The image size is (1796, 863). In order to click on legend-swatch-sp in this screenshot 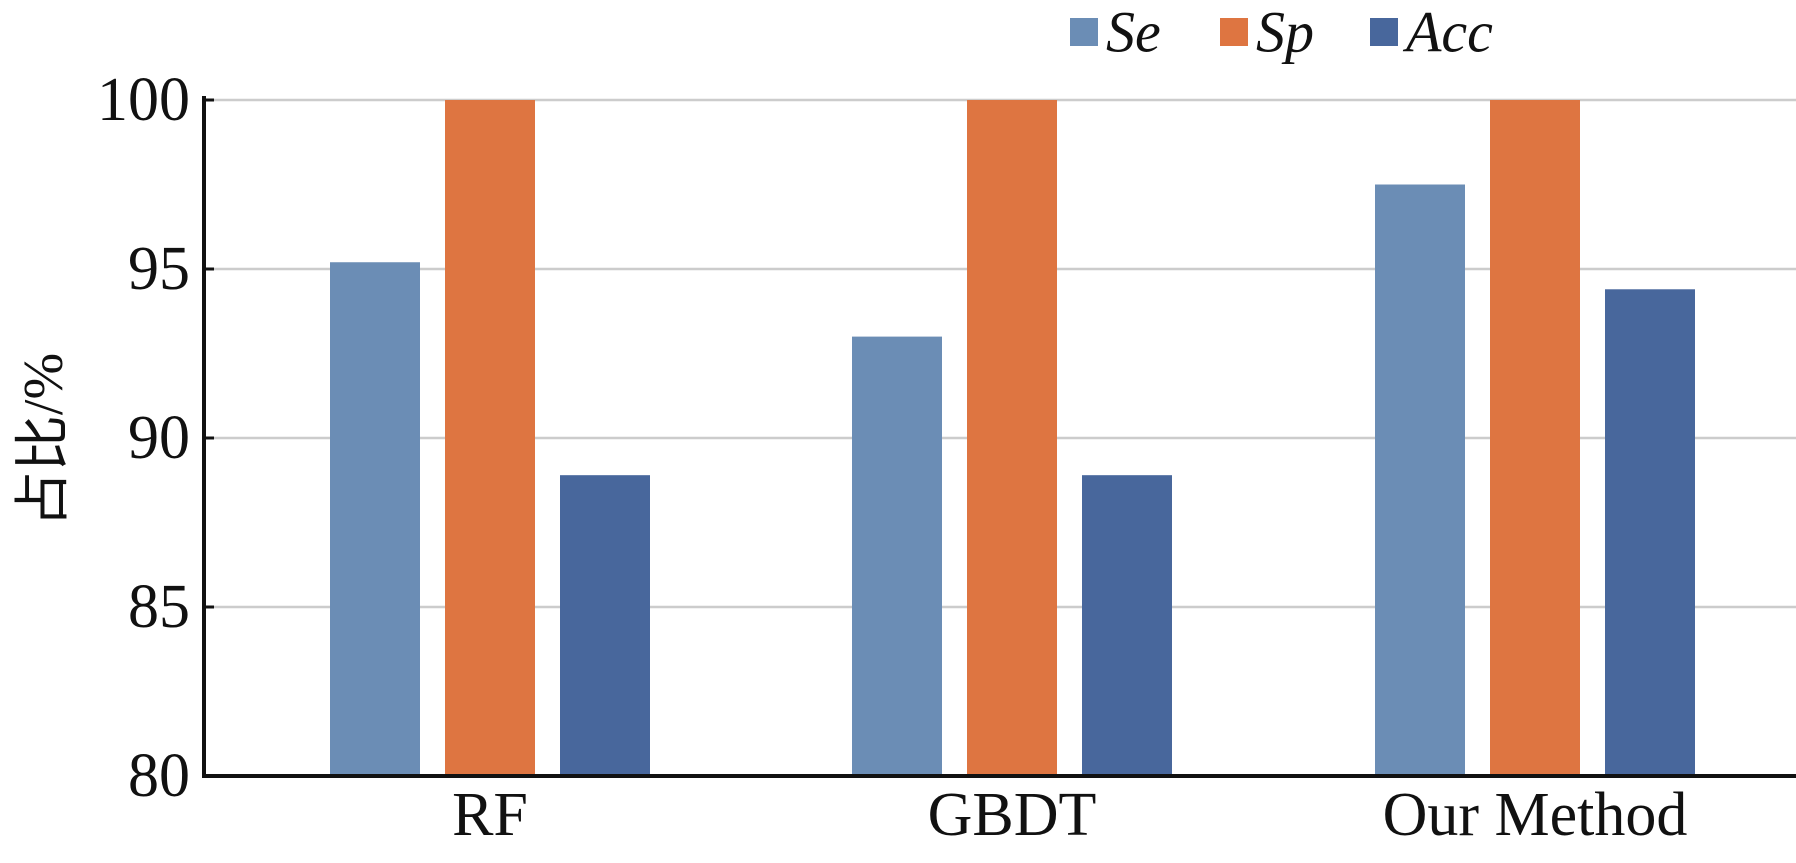, I will do `click(1234, 32)`.